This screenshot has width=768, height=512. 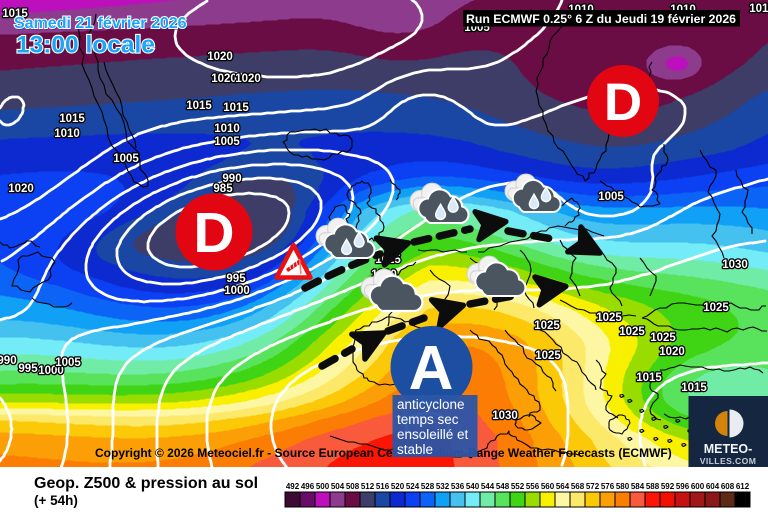 I want to click on svg-text: 556, so click(x=533, y=486).